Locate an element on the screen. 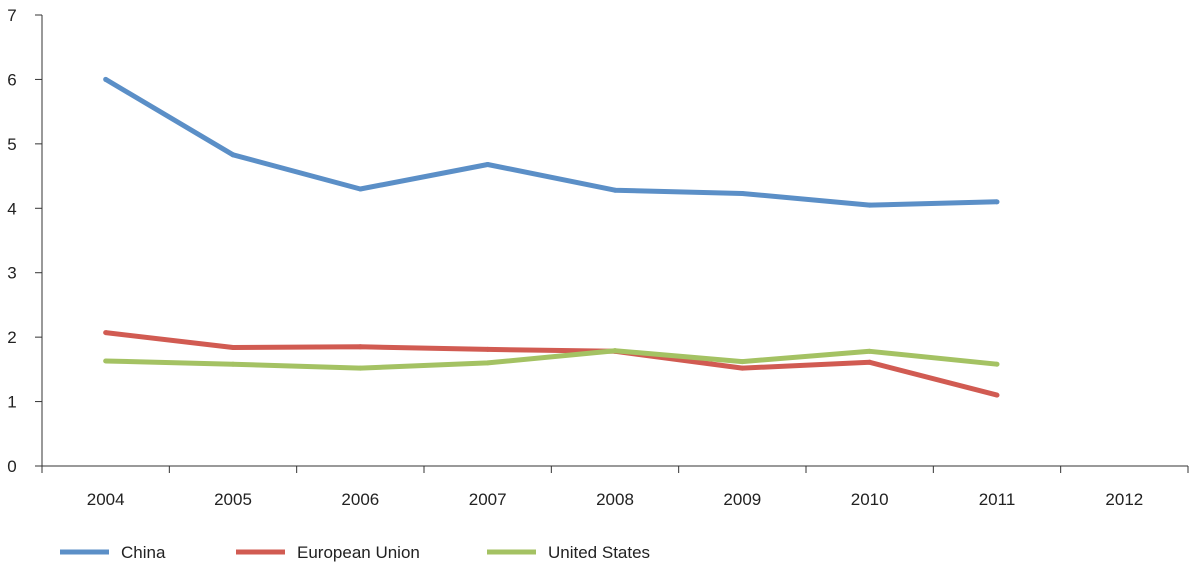  x-tick-label: 2006 is located at coordinates (360, 499).